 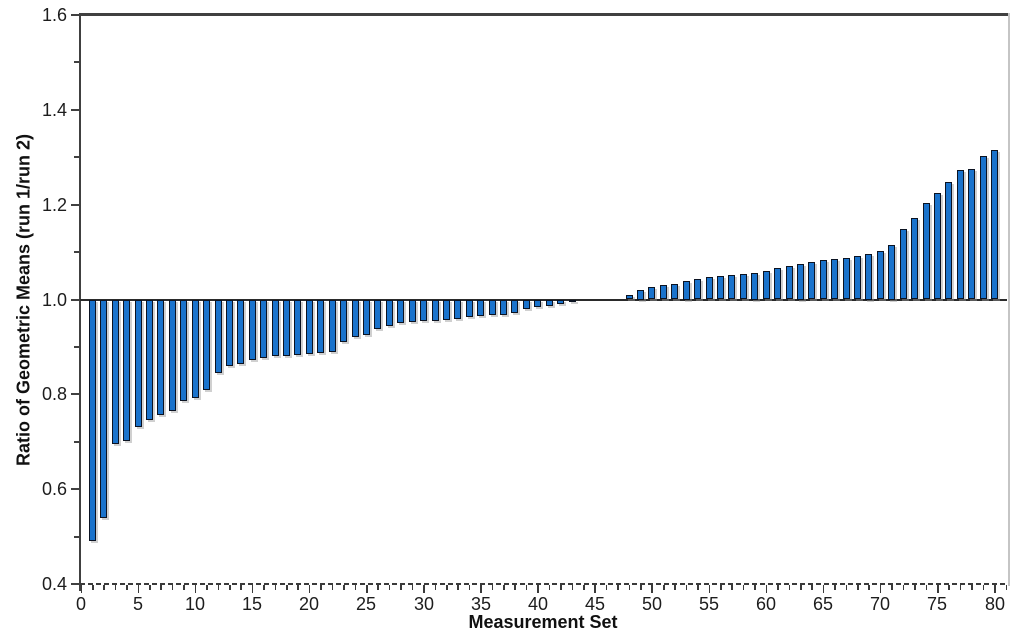 What do you see at coordinates (595, 604) in the screenshot?
I see `x-tick-label: 45` at bounding box center [595, 604].